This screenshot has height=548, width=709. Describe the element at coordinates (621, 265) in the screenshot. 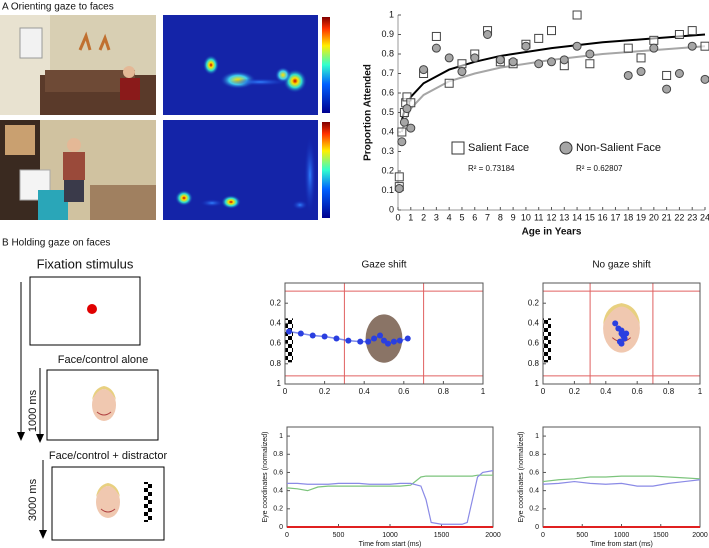

I see `chart-title: No gaze shift` at that location.